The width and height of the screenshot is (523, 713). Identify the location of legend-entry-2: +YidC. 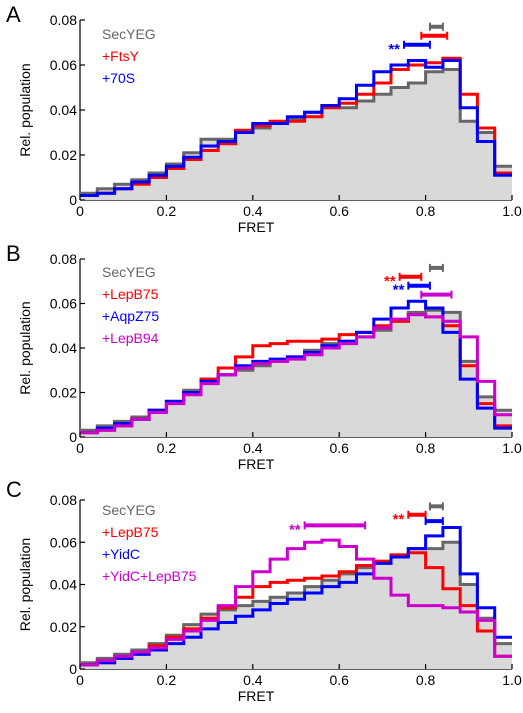
(121, 554).